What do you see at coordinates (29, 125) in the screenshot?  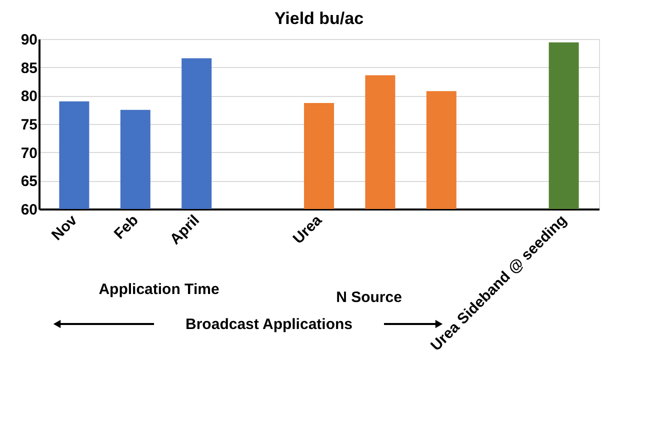 I see `y-tick-label: 75` at bounding box center [29, 125].